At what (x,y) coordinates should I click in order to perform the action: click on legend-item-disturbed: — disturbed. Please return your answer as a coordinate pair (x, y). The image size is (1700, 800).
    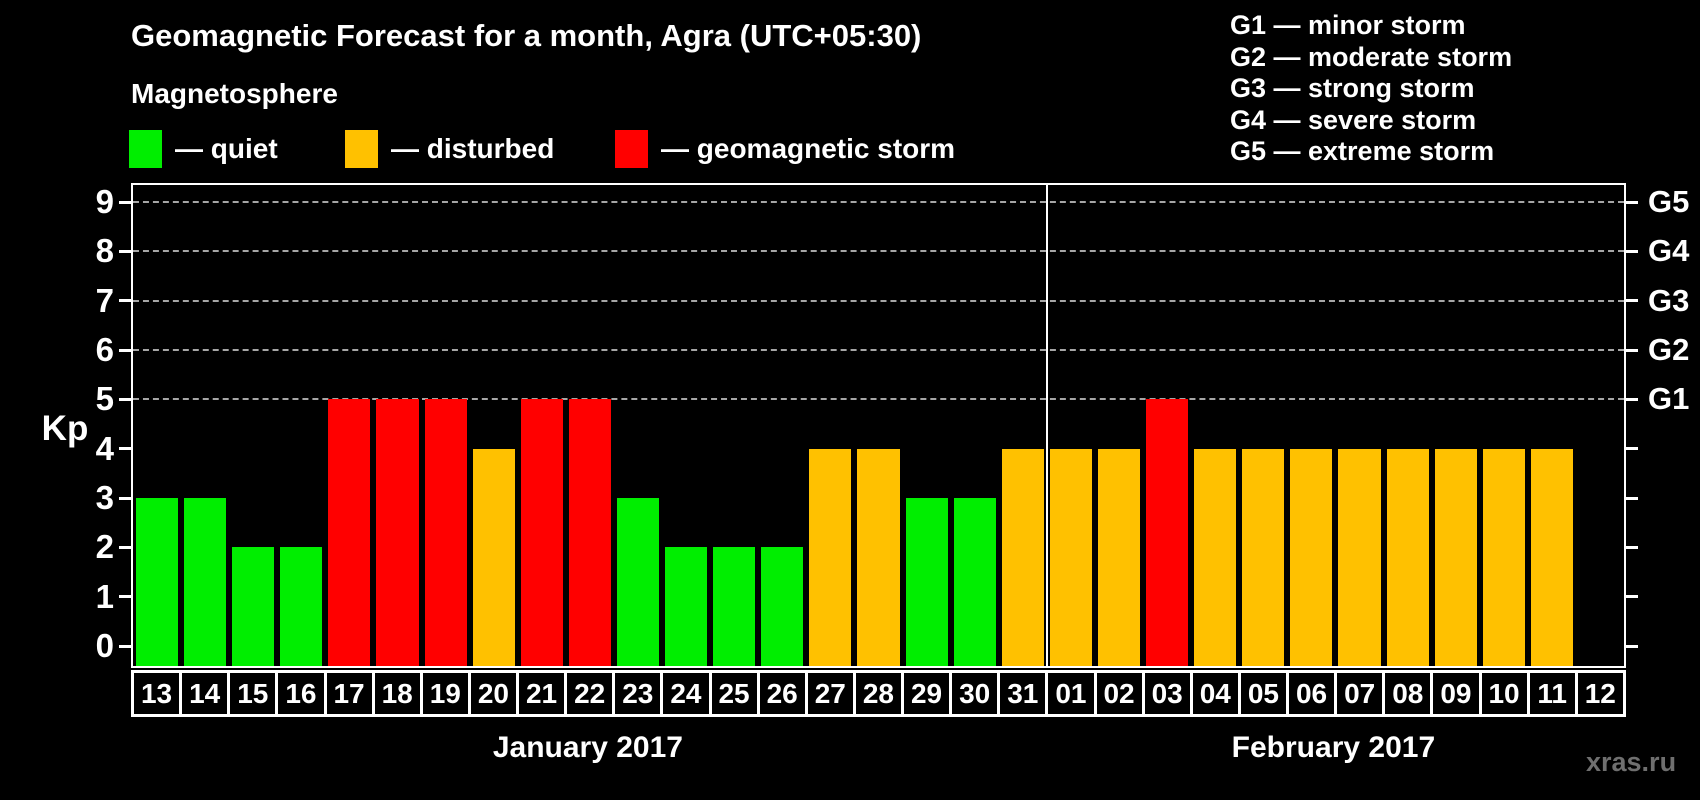
    Looking at the image, I should click on (449, 149).